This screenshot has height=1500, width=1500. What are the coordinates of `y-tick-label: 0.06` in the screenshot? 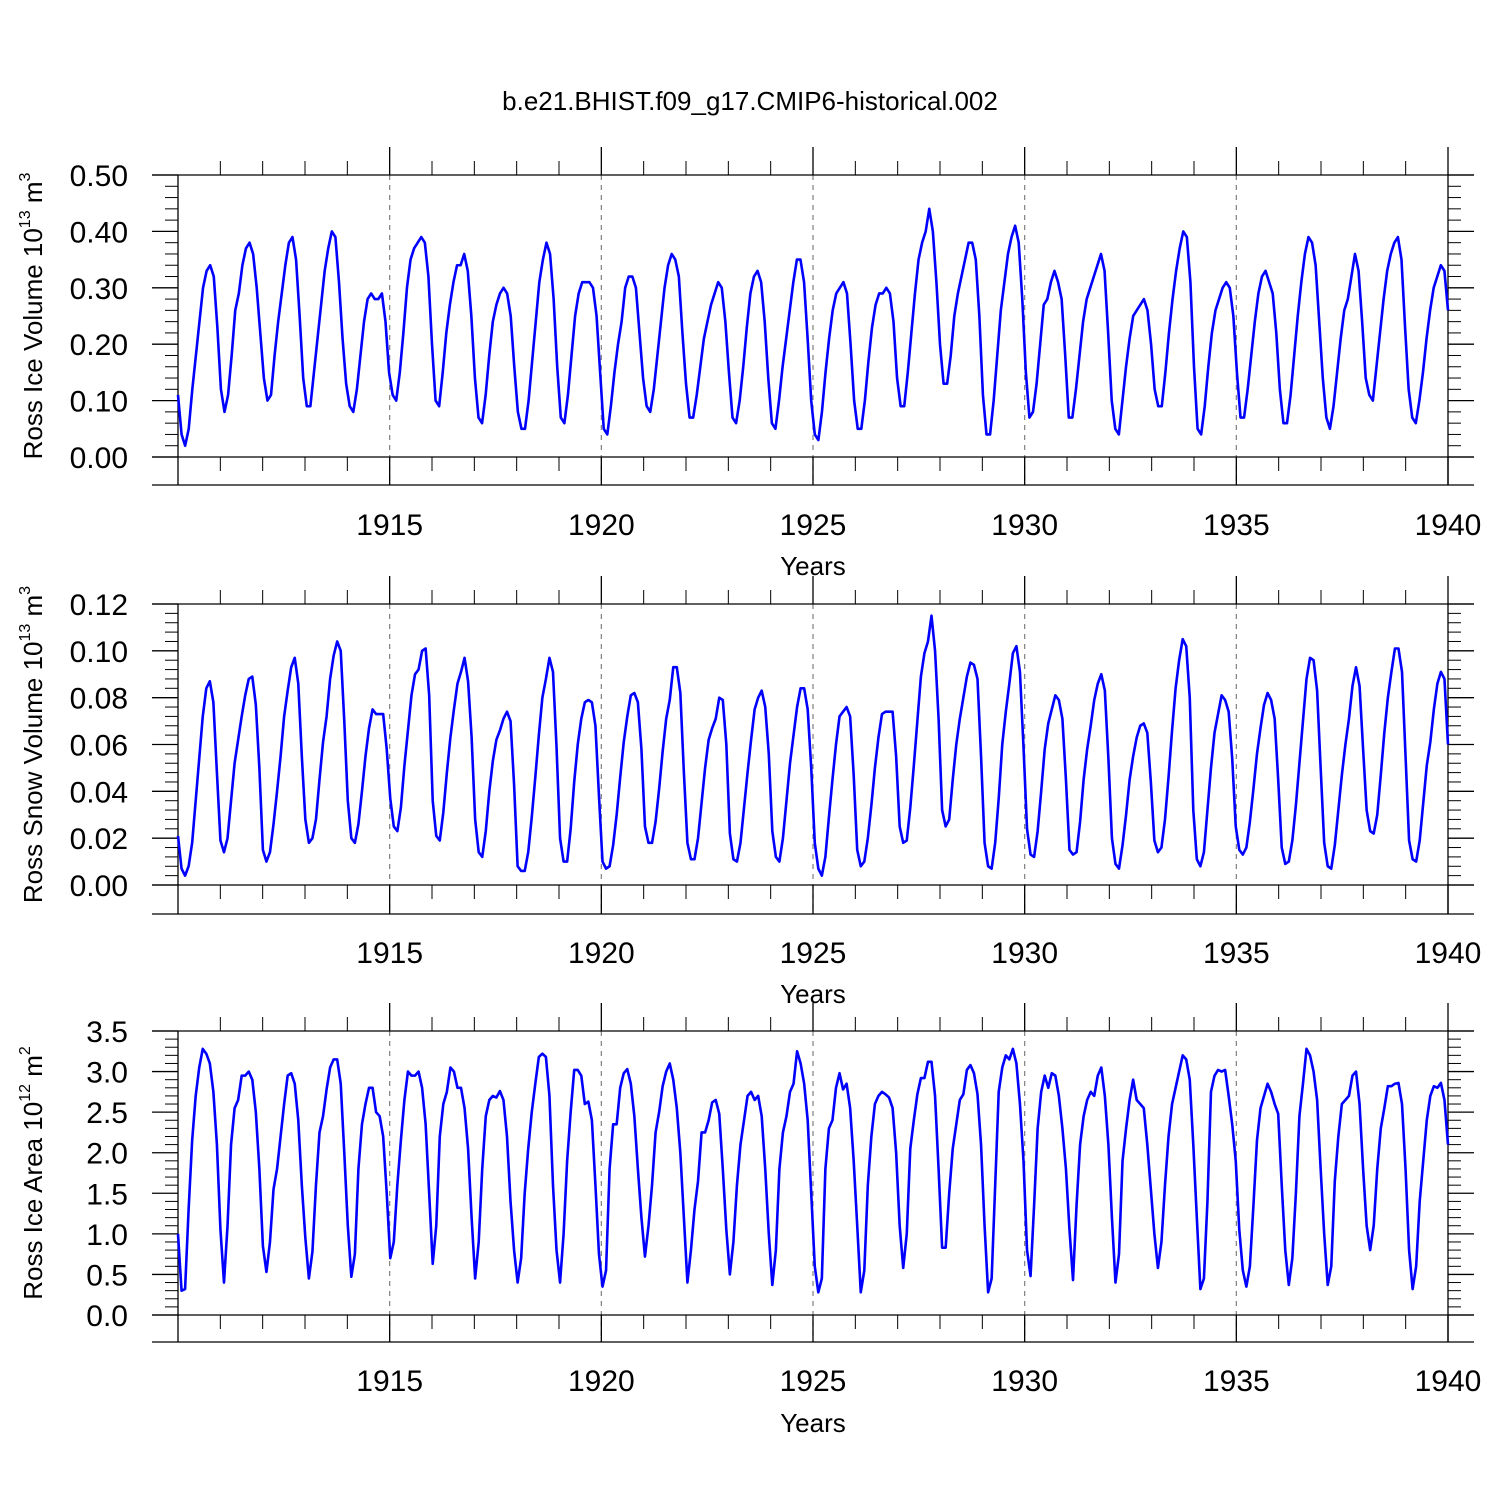 It's located at (99, 746).